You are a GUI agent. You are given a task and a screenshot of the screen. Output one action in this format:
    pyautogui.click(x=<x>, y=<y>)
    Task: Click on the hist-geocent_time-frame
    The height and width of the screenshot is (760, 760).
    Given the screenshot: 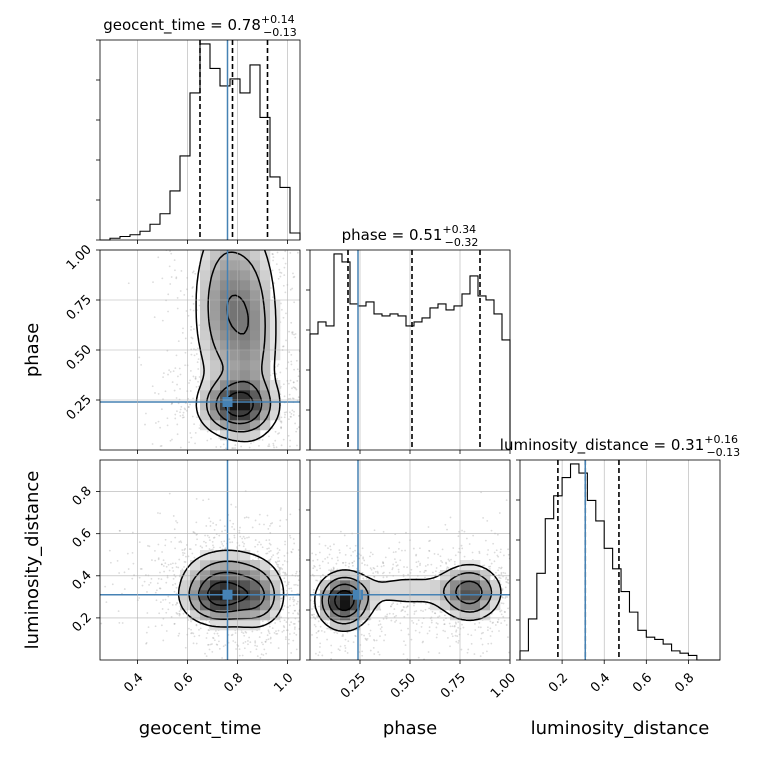 What is the action you would take?
    pyautogui.click(x=200, y=140)
    